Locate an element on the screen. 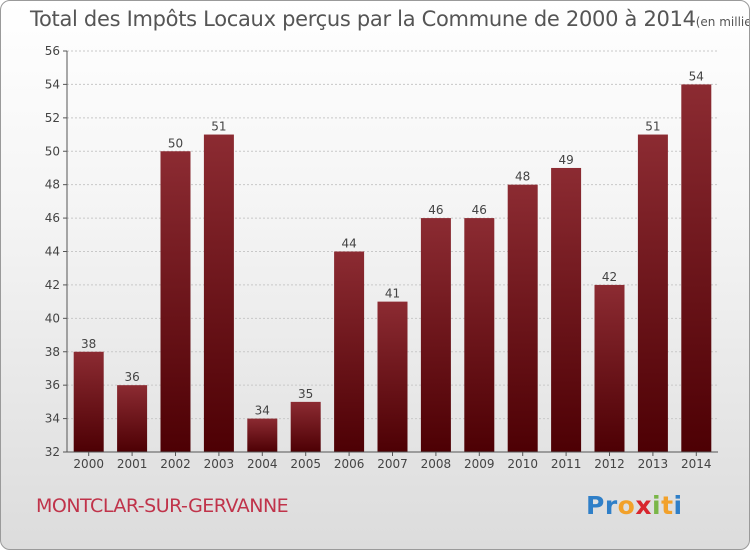 This screenshot has height=550, width=750. bar-2013 is located at coordinates (652, 293).